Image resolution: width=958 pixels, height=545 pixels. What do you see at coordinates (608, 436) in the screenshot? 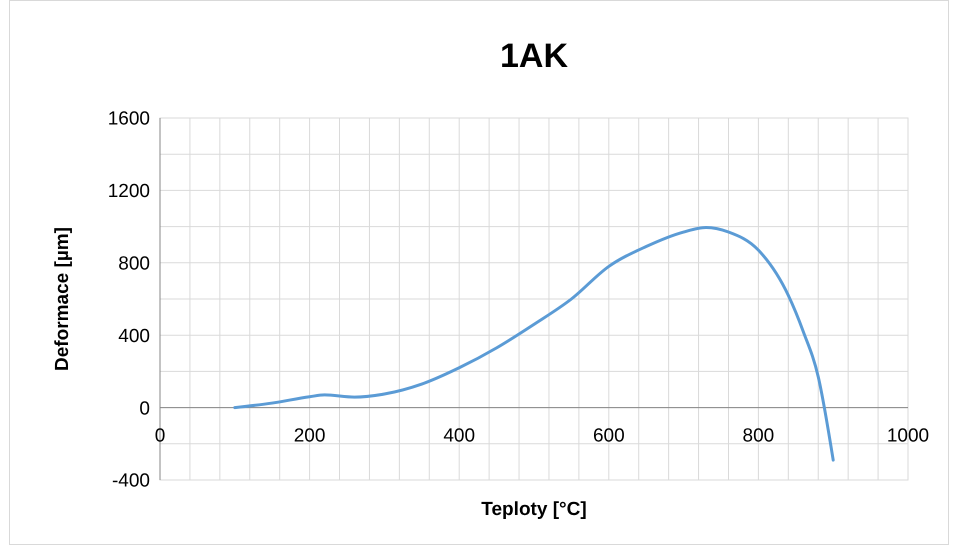
I see `x-tick-label: 600` at bounding box center [608, 436].